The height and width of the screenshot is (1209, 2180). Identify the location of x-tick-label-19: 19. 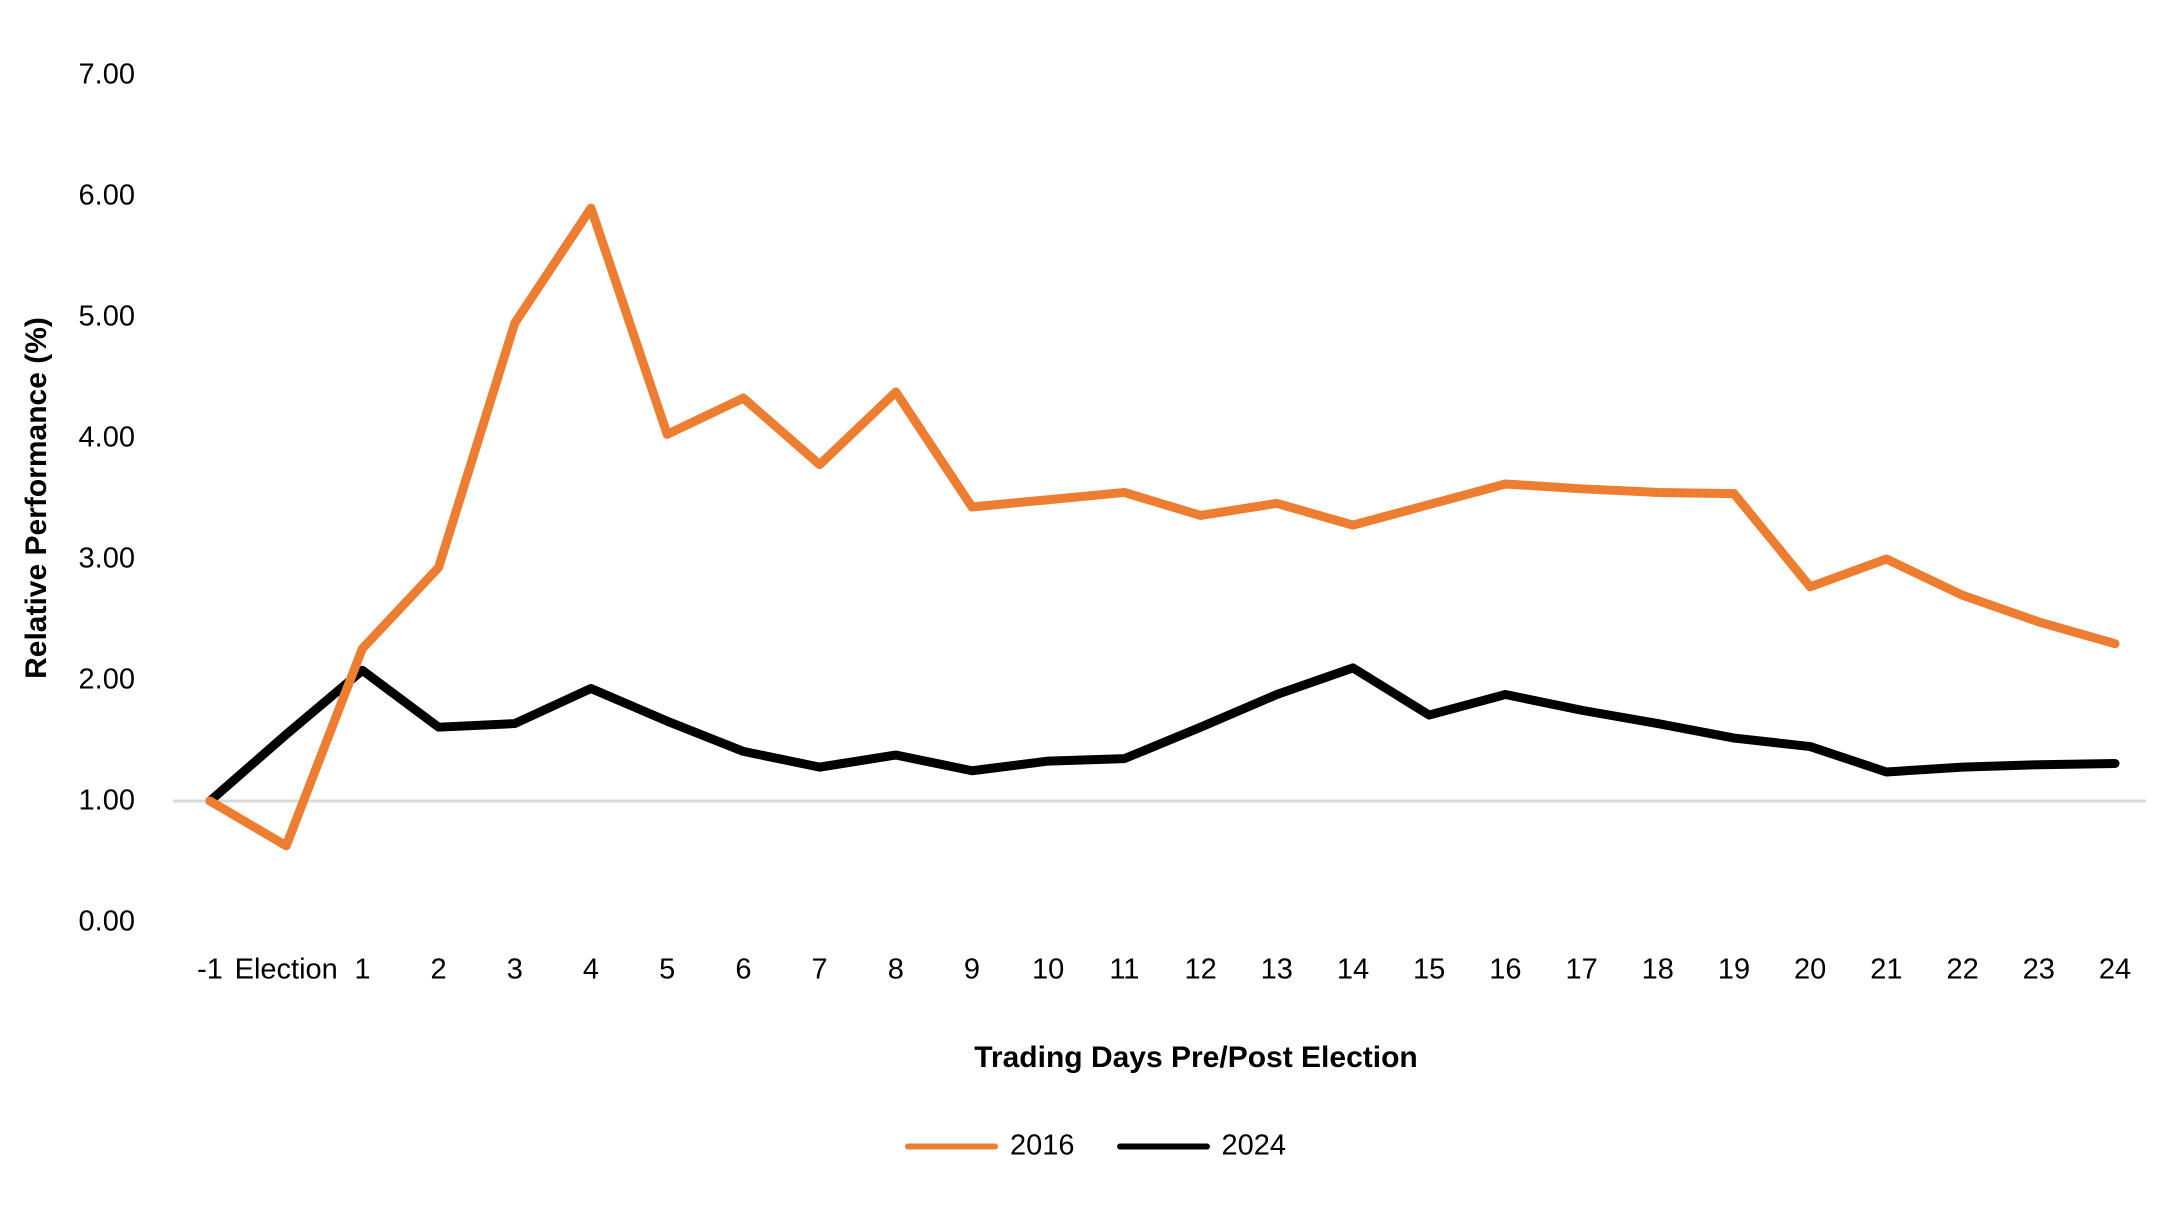
(1734, 969).